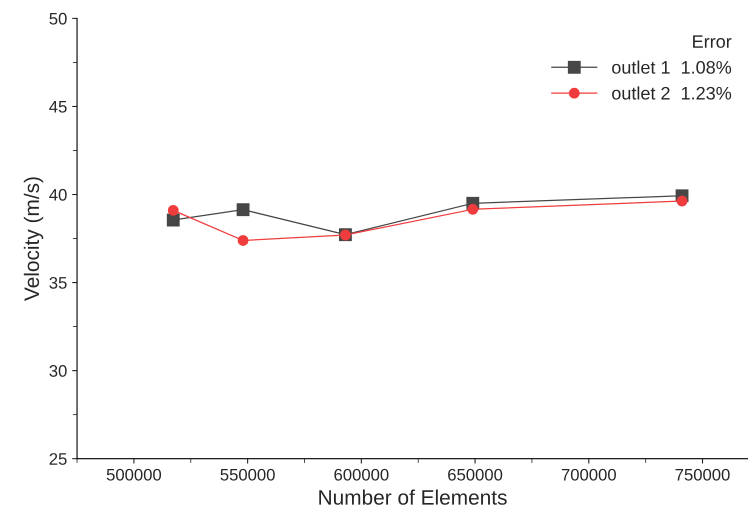 This screenshot has width=748, height=526. What do you see at coordinates (475, 474) in the screenshot?
I see `x-tick-label: 650000` at bounding box center [475, 474].